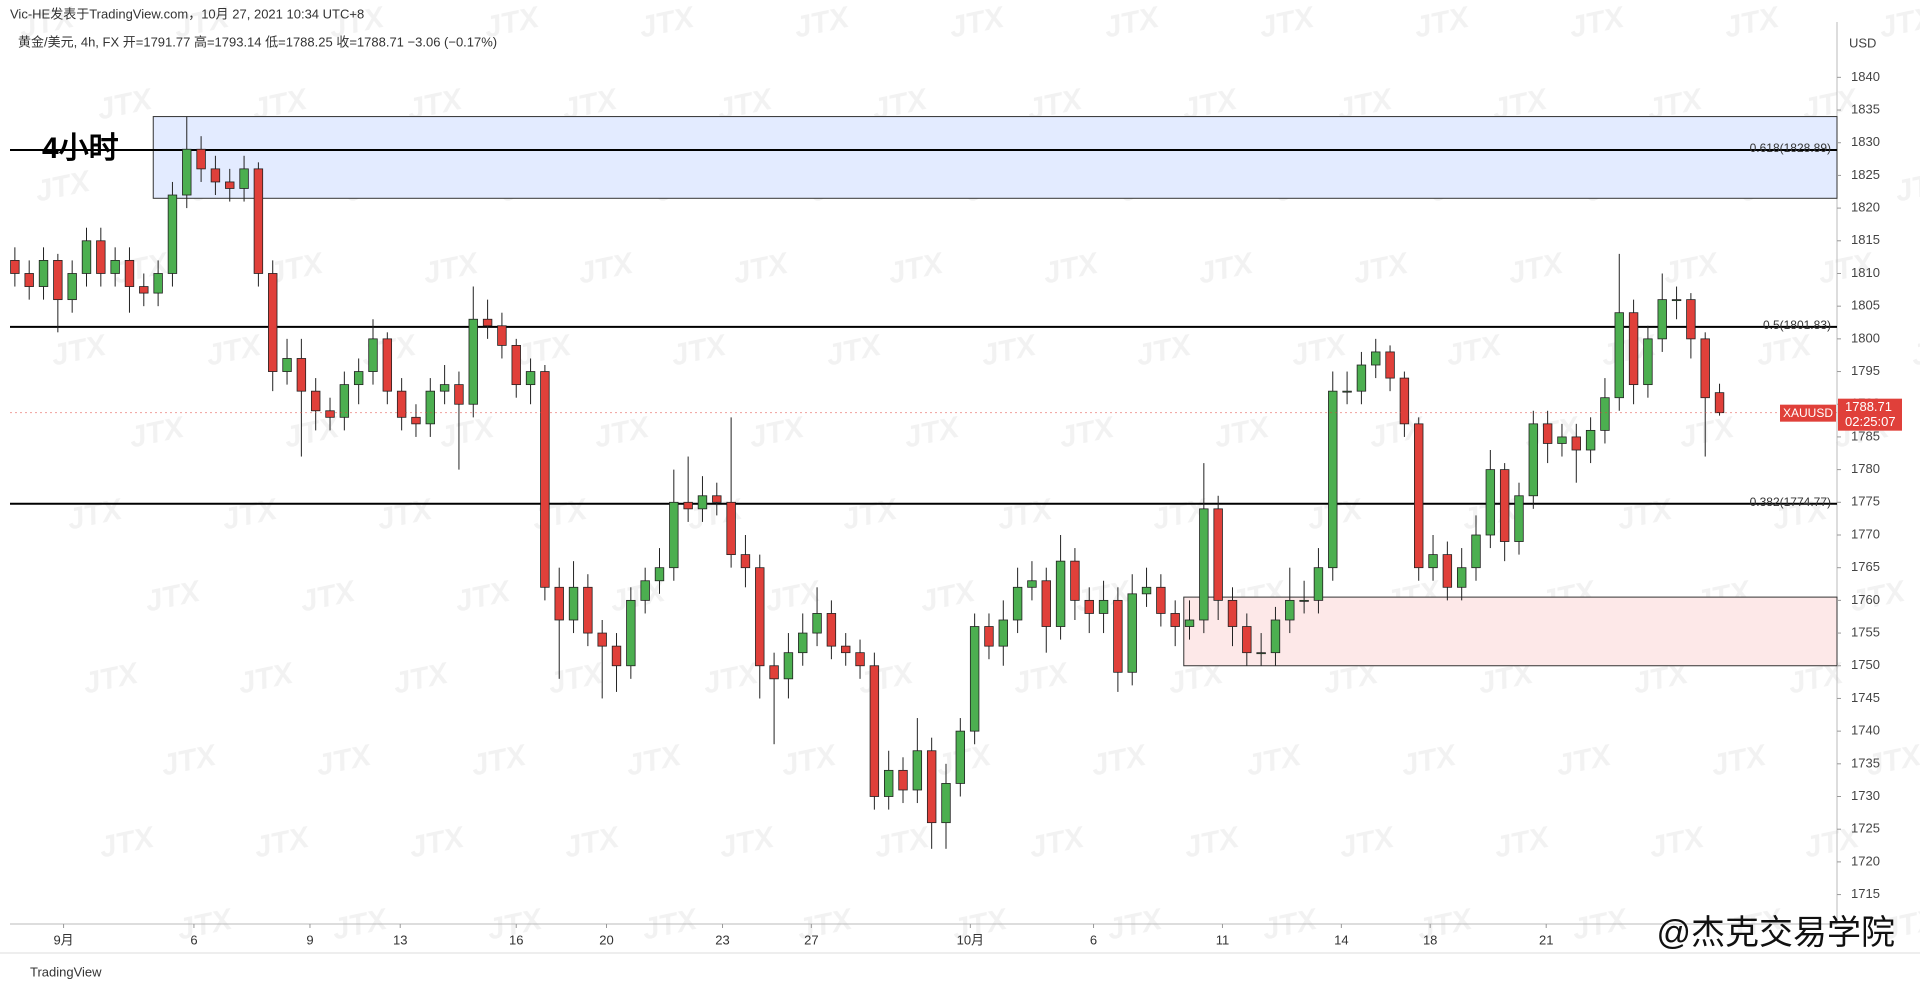 The height and width of the screenshot is (992, 1920). What do you see at coordinates (1808, 413) in the screenshot?
I see `symbol-label: XAUUSD` at bounding box center [1808, 413].